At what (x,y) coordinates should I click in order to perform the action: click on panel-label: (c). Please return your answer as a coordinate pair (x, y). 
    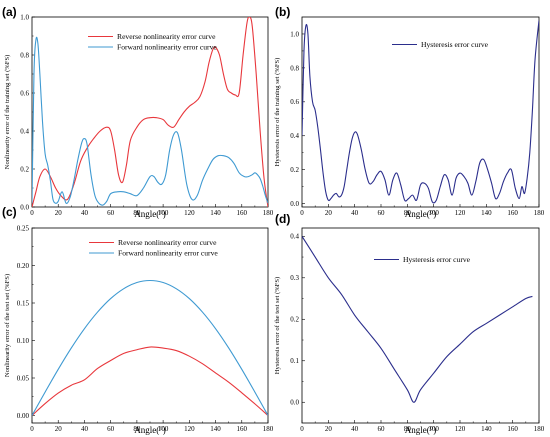
    Looking at the image, I should click on (9, 212).